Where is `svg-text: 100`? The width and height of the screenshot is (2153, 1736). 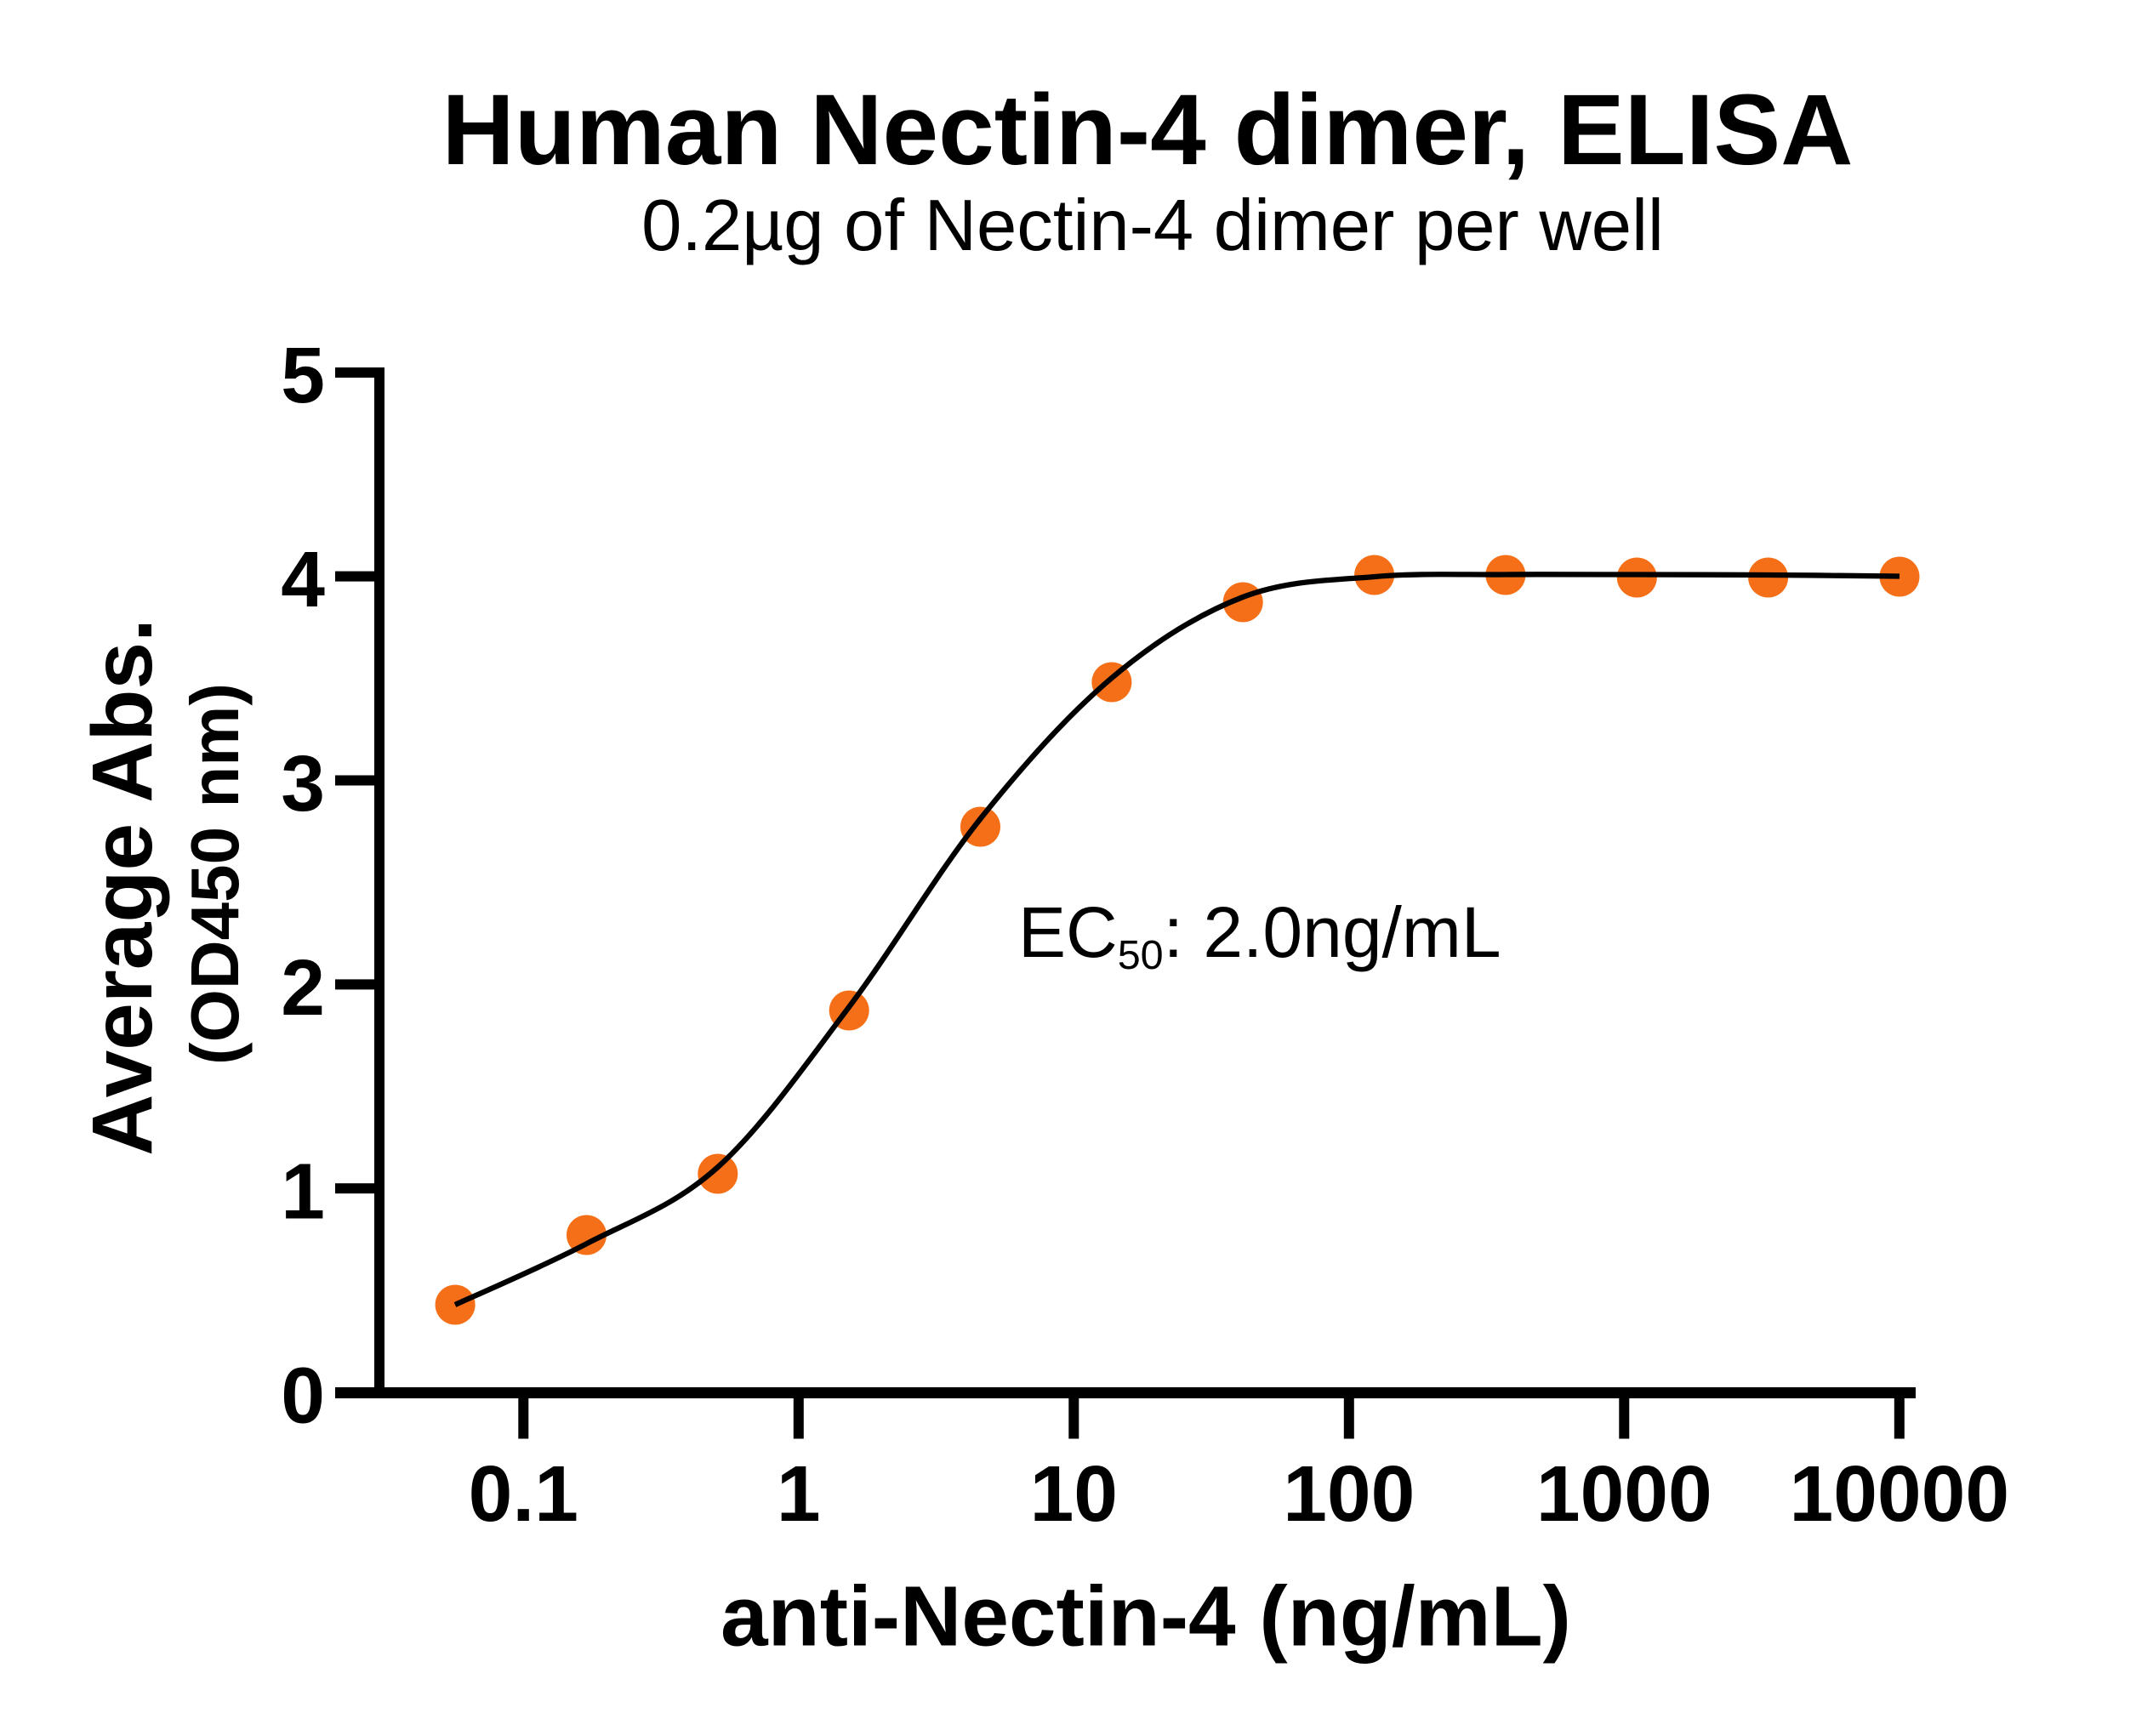 svg-text: 100 is located at coordinates (1349, 1493).